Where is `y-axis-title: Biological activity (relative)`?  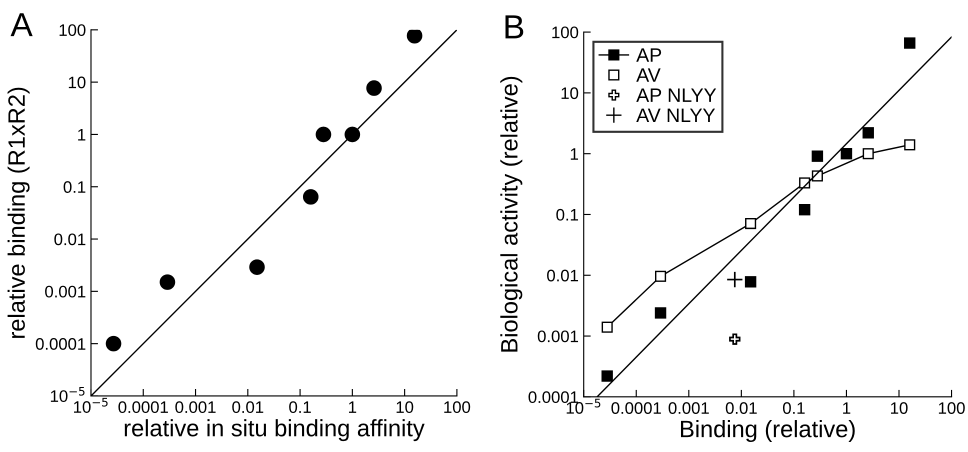 y-axis-title: Biological activity (relative) is located at coordinates (511, 214).